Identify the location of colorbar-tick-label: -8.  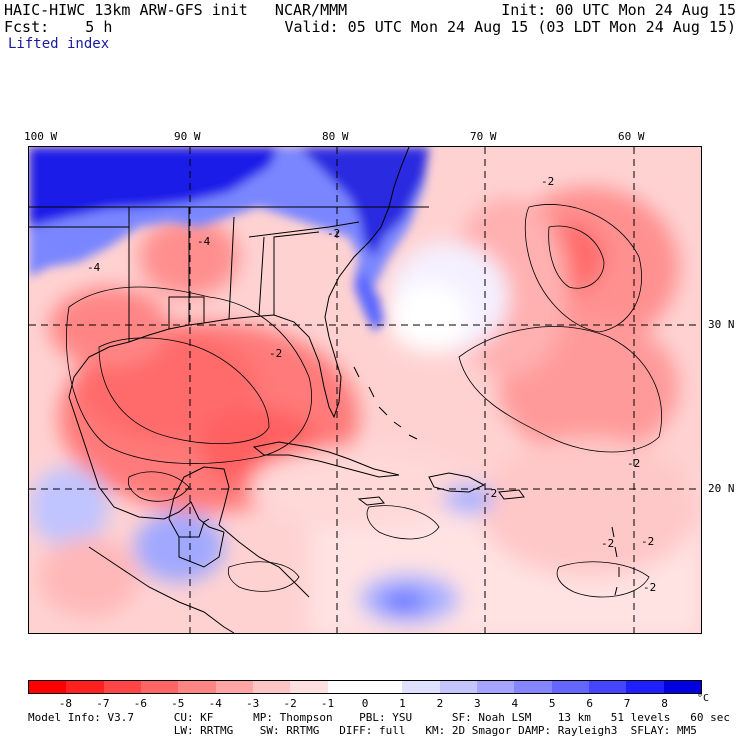
(65, 703).